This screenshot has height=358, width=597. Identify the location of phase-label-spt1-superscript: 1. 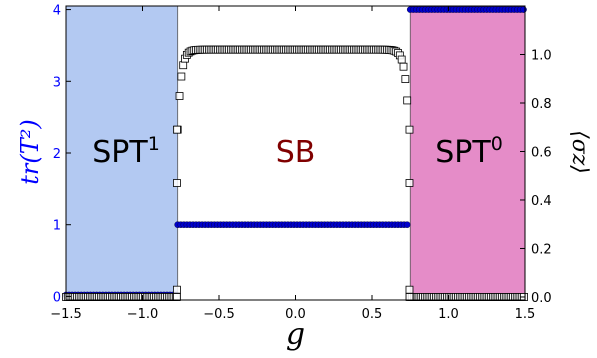
(154, 144).